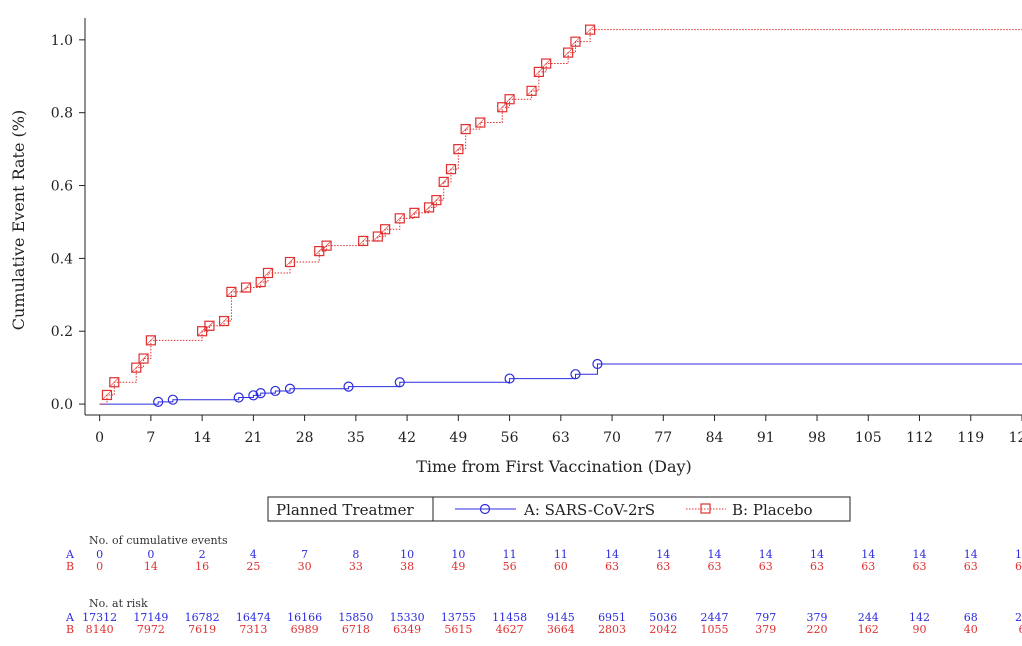 This screenshot has height=646, width=1022. I want to click on risk-table-cell: 2803, so click(612, 629).